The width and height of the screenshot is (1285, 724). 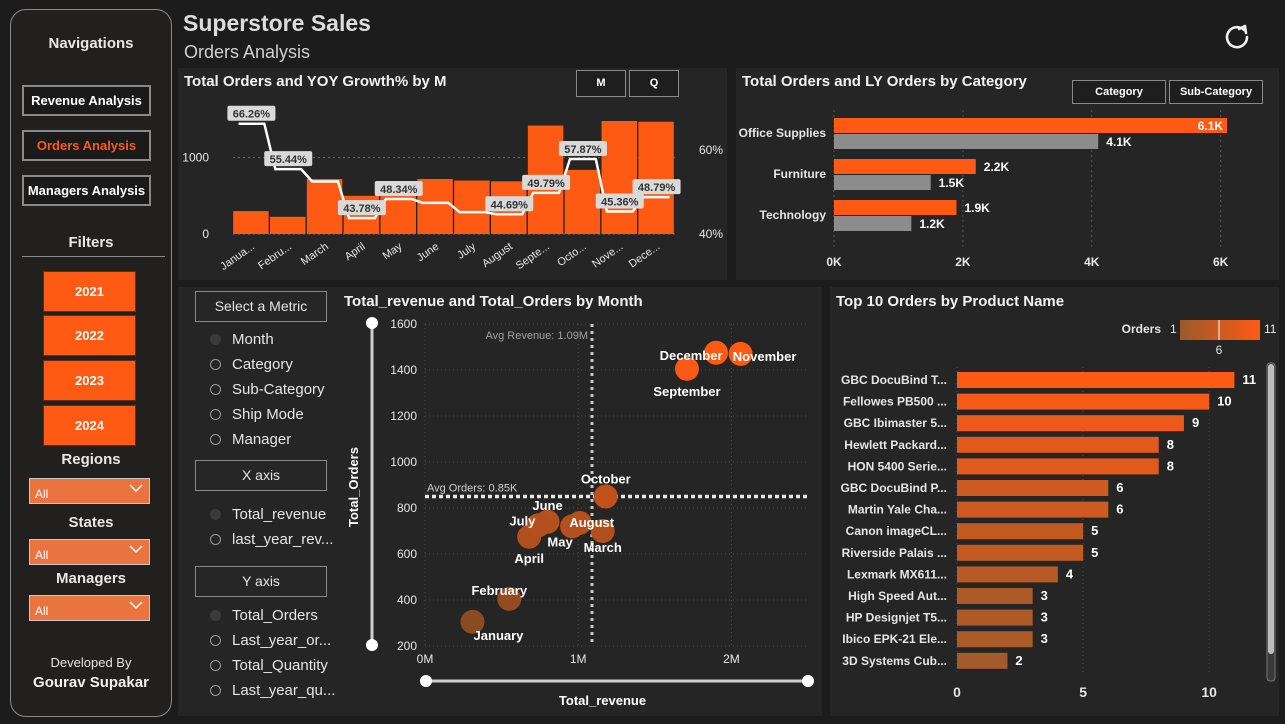 What do you see at coordinates (603, 547) in the screenshot?
I see `point-label: March` at bounding box center [603, 547].